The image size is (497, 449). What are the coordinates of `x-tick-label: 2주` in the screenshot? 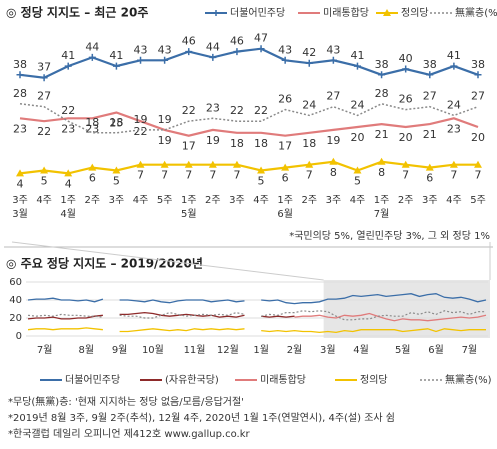 It's located at (309, 200).